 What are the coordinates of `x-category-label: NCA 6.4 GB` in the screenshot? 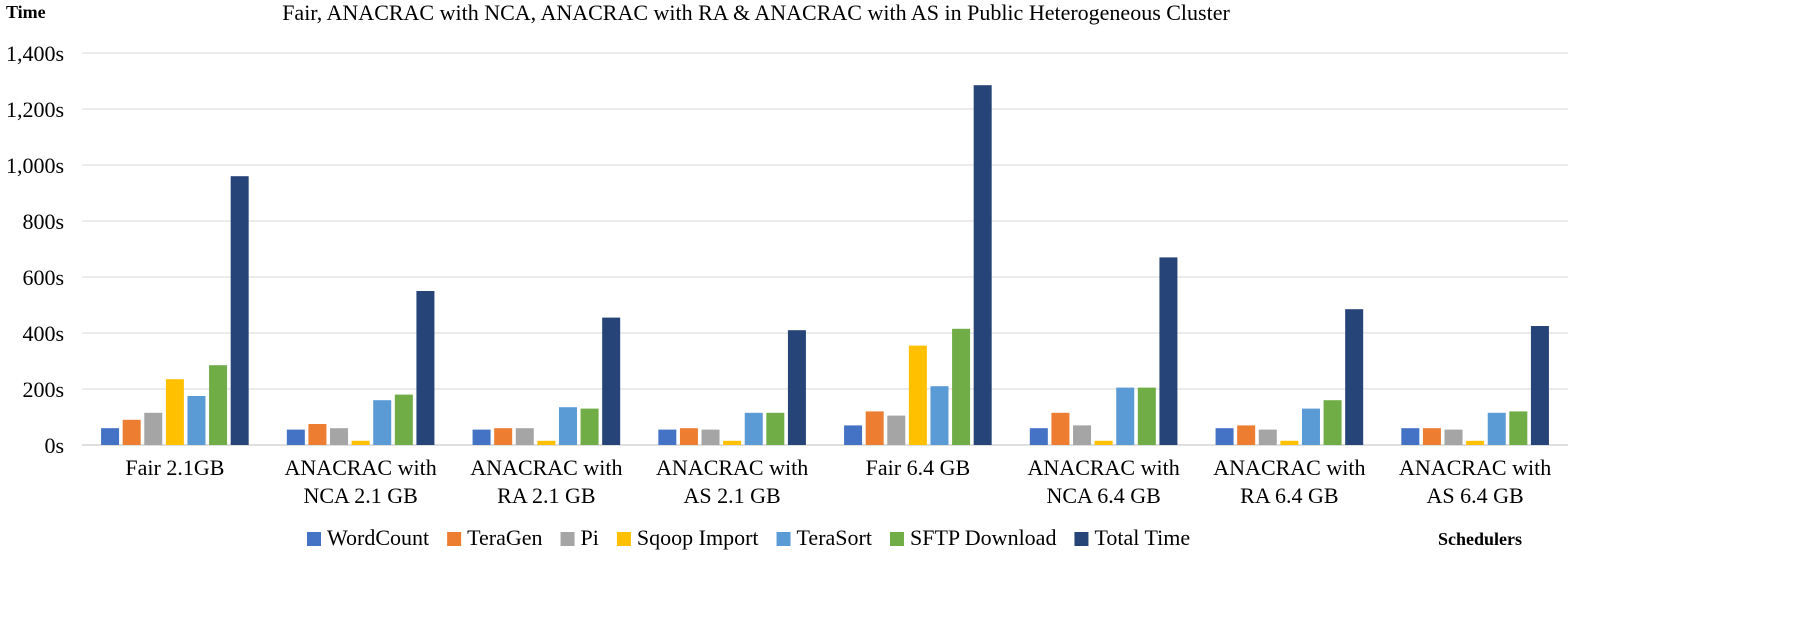 It's located at (1103, 495).